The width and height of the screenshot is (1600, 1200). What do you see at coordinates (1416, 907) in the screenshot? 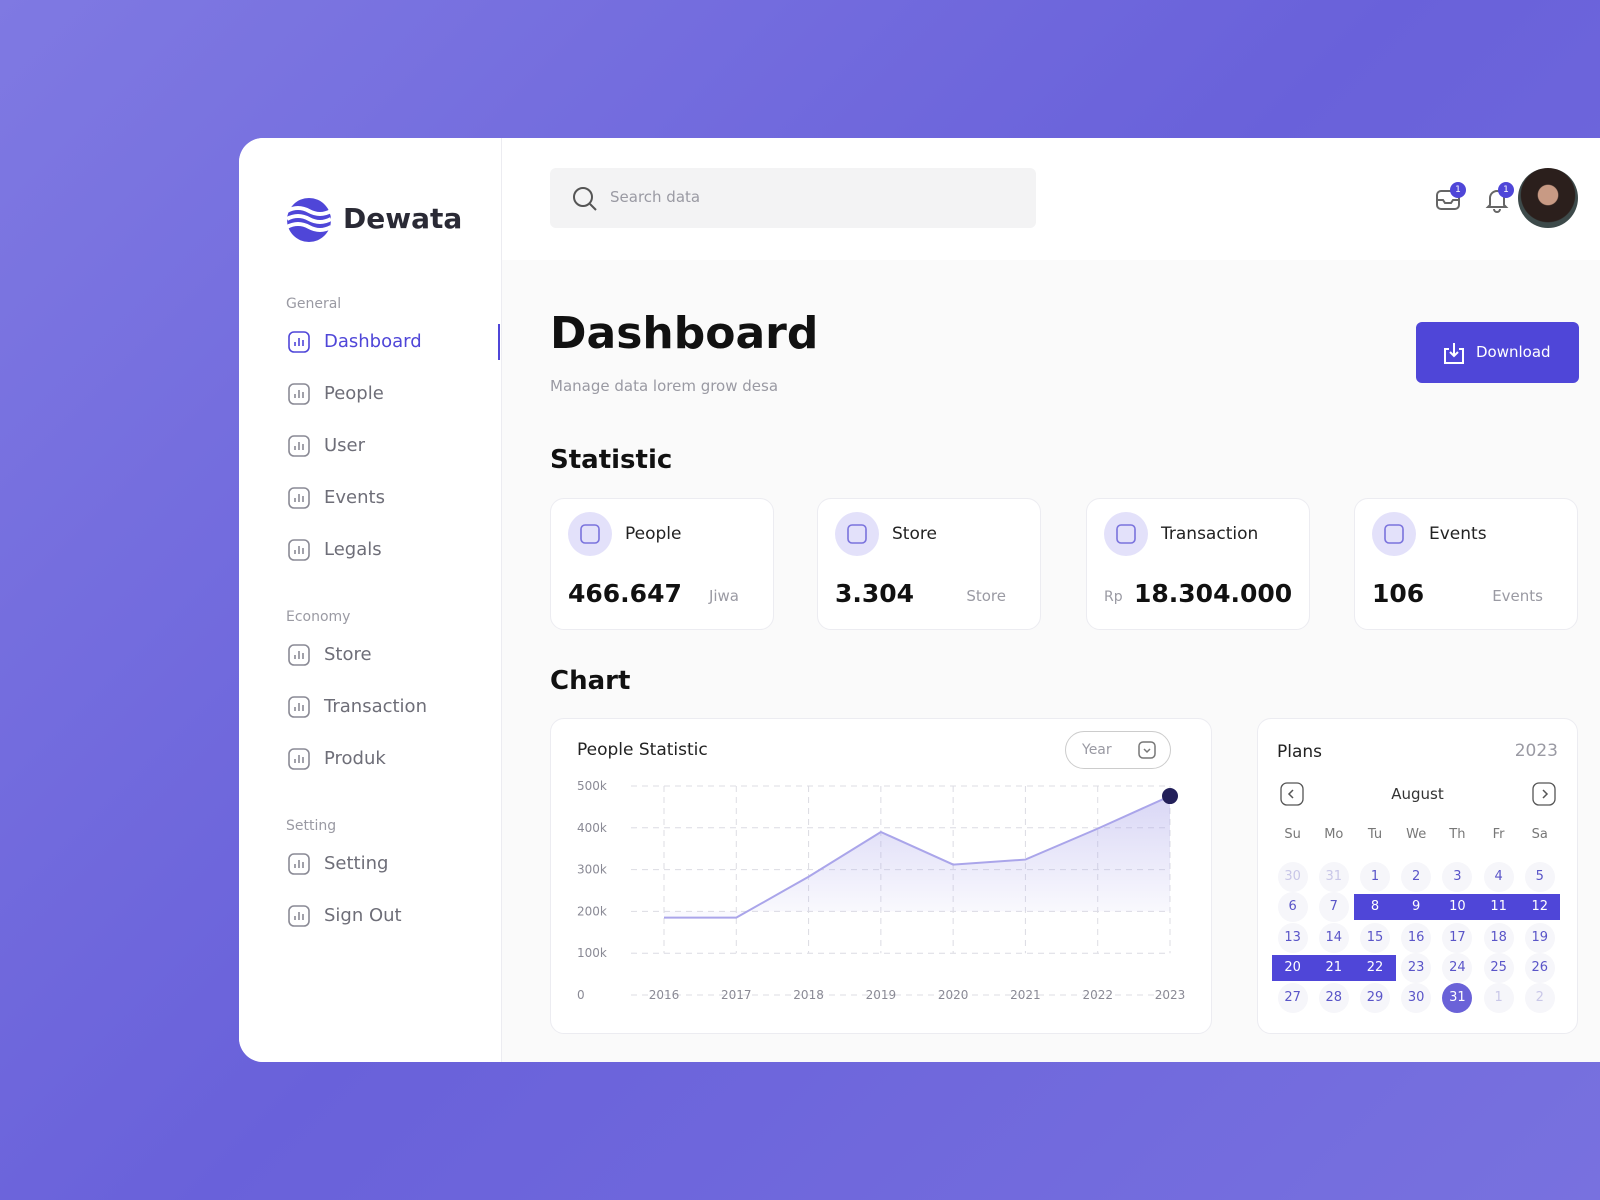
I see `calendar-day: 9` at bounding box center [1416, 907].